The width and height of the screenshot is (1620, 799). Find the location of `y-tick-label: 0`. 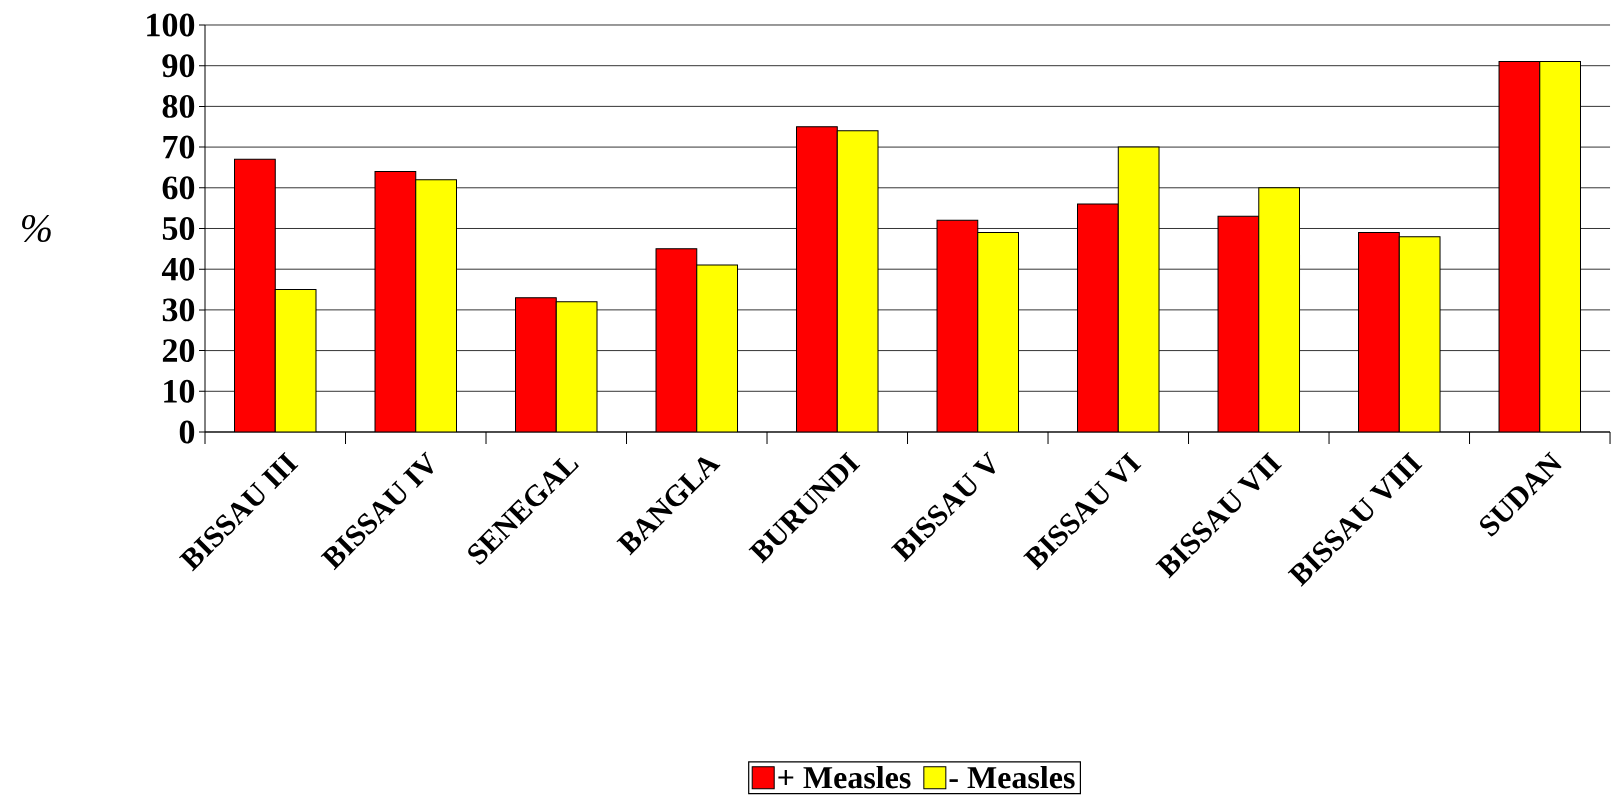

y-tick-label: 0 is located at coordinates (187, 432).